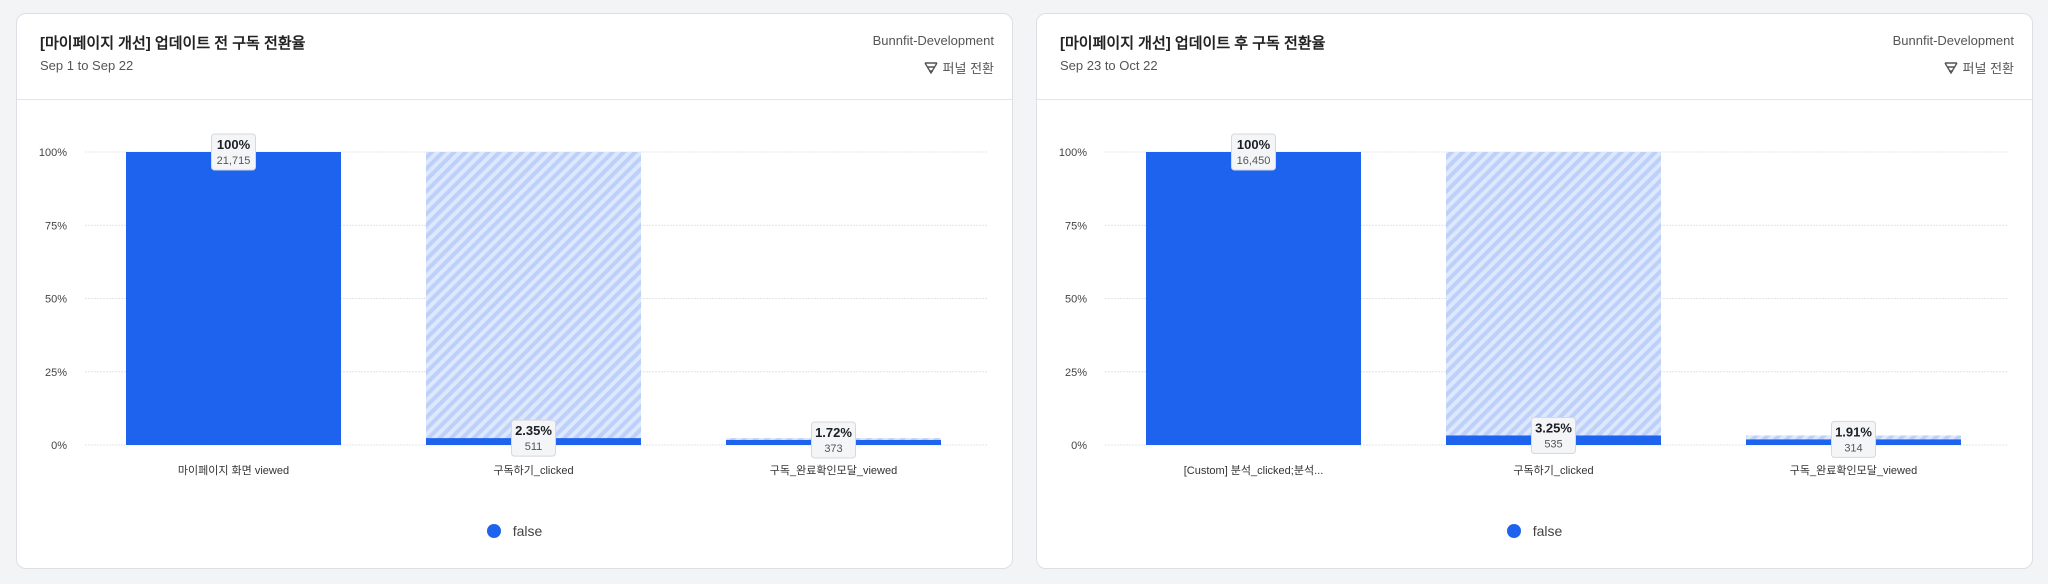 The width and height of the screenshot is (2048, 584). What do you see at coordinates (833, 449) in the screenshot?
I see `data-label-count: 373` at bounding box center [833, 449].